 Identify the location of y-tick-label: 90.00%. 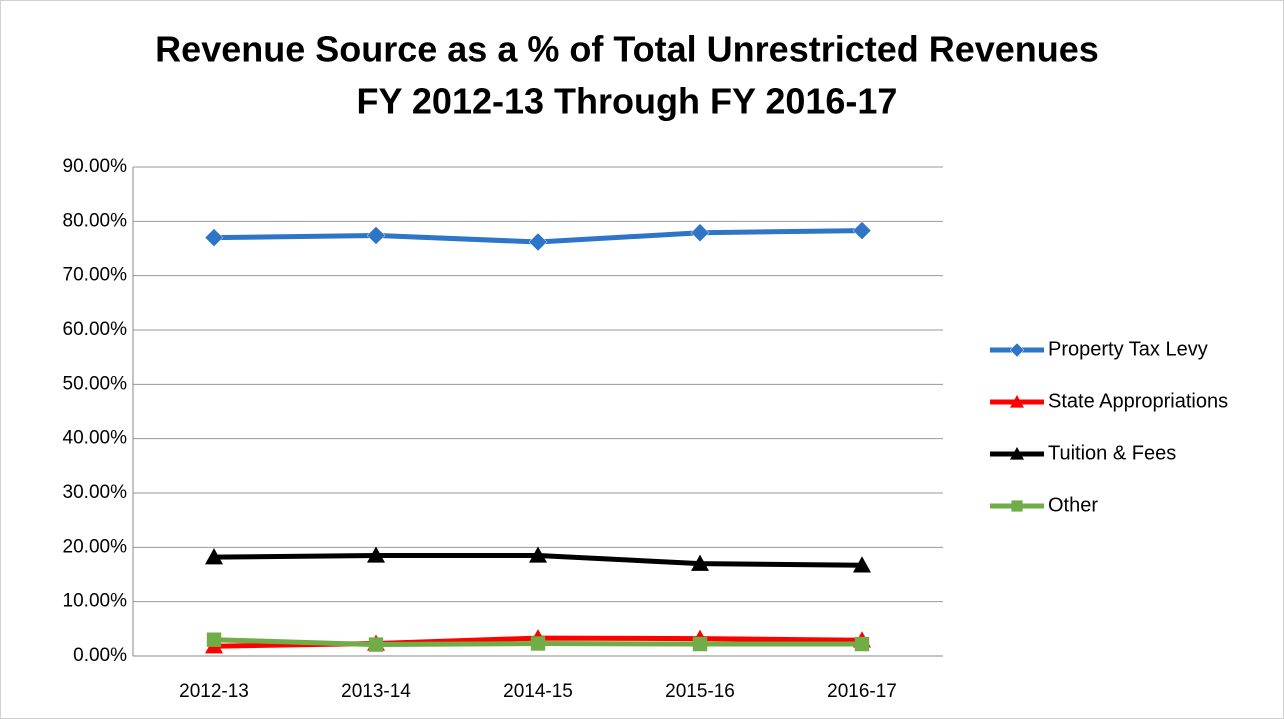
(95, 166).